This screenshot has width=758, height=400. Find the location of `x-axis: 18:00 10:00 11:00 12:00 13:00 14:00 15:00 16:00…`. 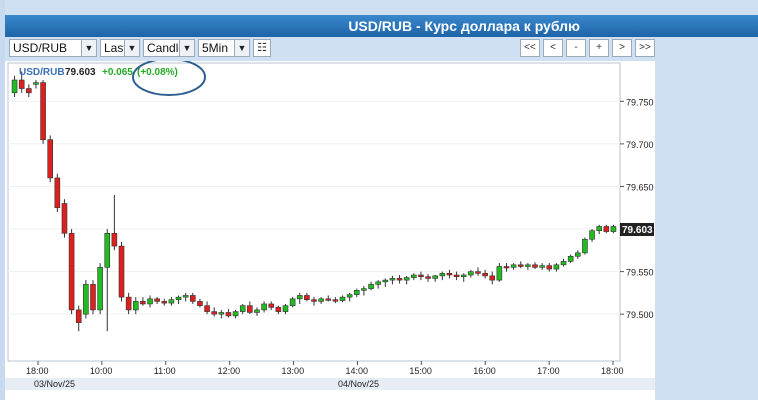

x-axis: 18:00 10:00 11:00 12:00 13:00 14:00 15:00 16:00… is located at coordinates (325, 368).